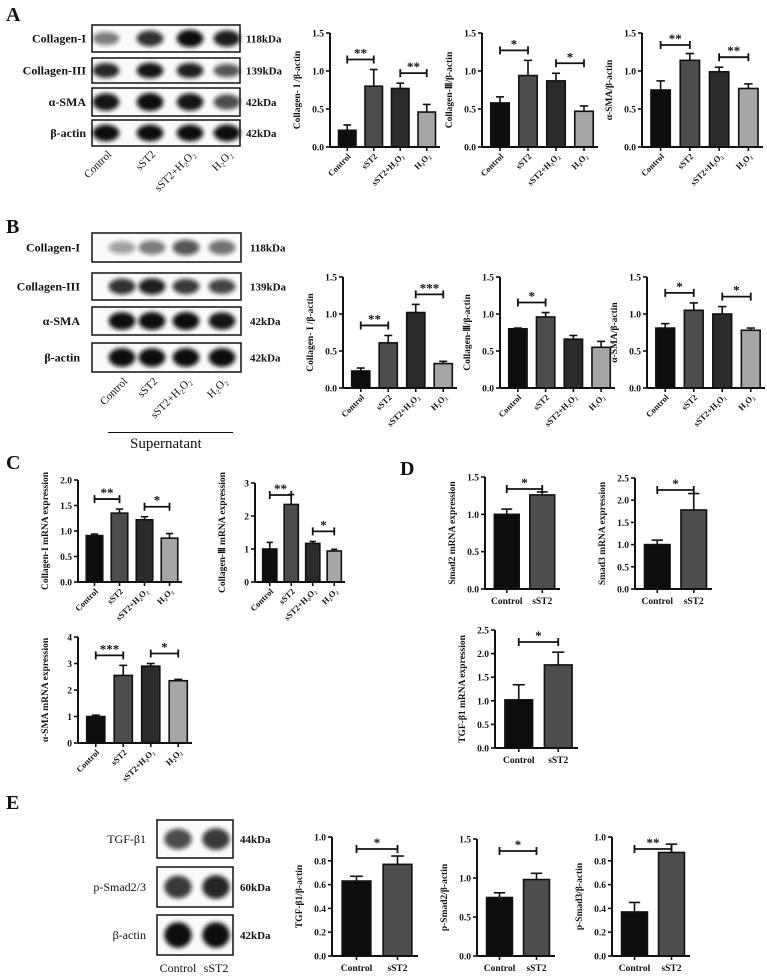 The width and height of the screenshot is (767, 977). Describe the element at coordinates (46, 689) in the screenshot. I see `y-axis-label: α-SMA mRNA expression` at that location.